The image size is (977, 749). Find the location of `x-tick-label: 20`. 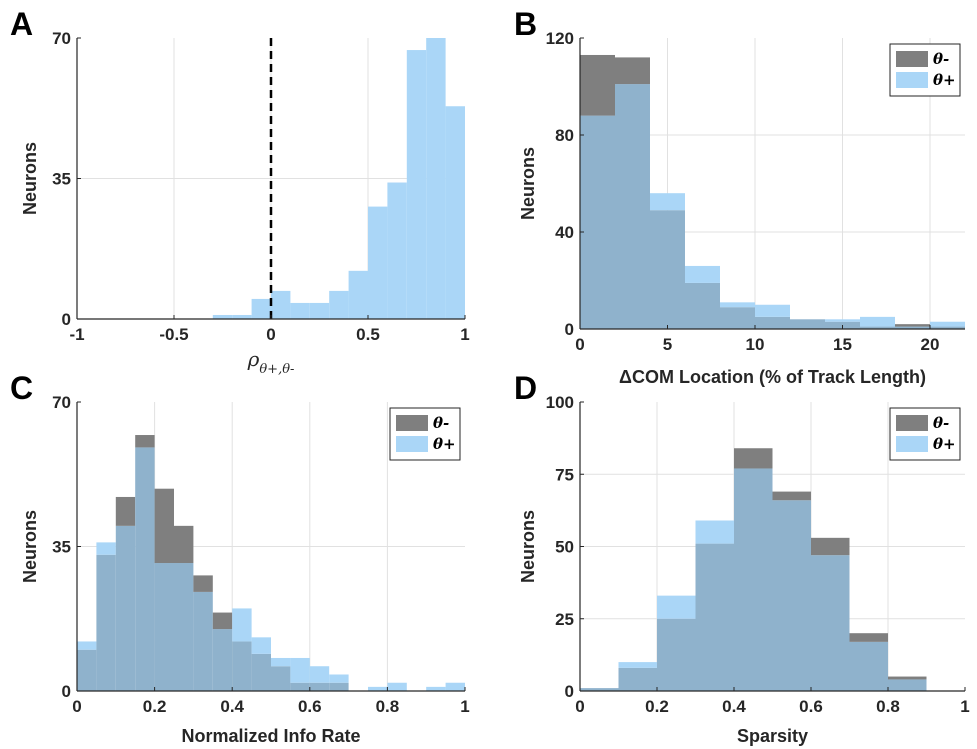

x-tick-label: 20 is located at coordinates (930, 344).